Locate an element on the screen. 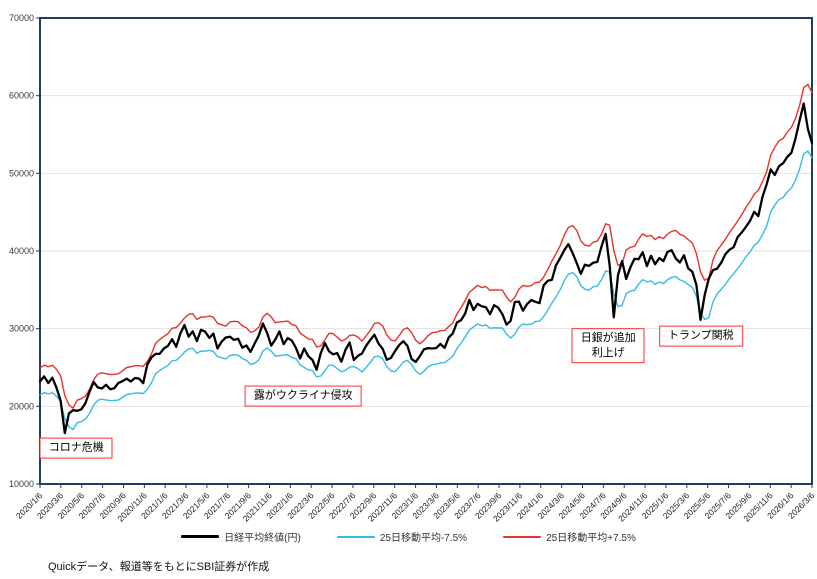 This screenshot has width=817, height=579. legend-item-0: 日経平均終値(円) is located at coordinates (241, 536).